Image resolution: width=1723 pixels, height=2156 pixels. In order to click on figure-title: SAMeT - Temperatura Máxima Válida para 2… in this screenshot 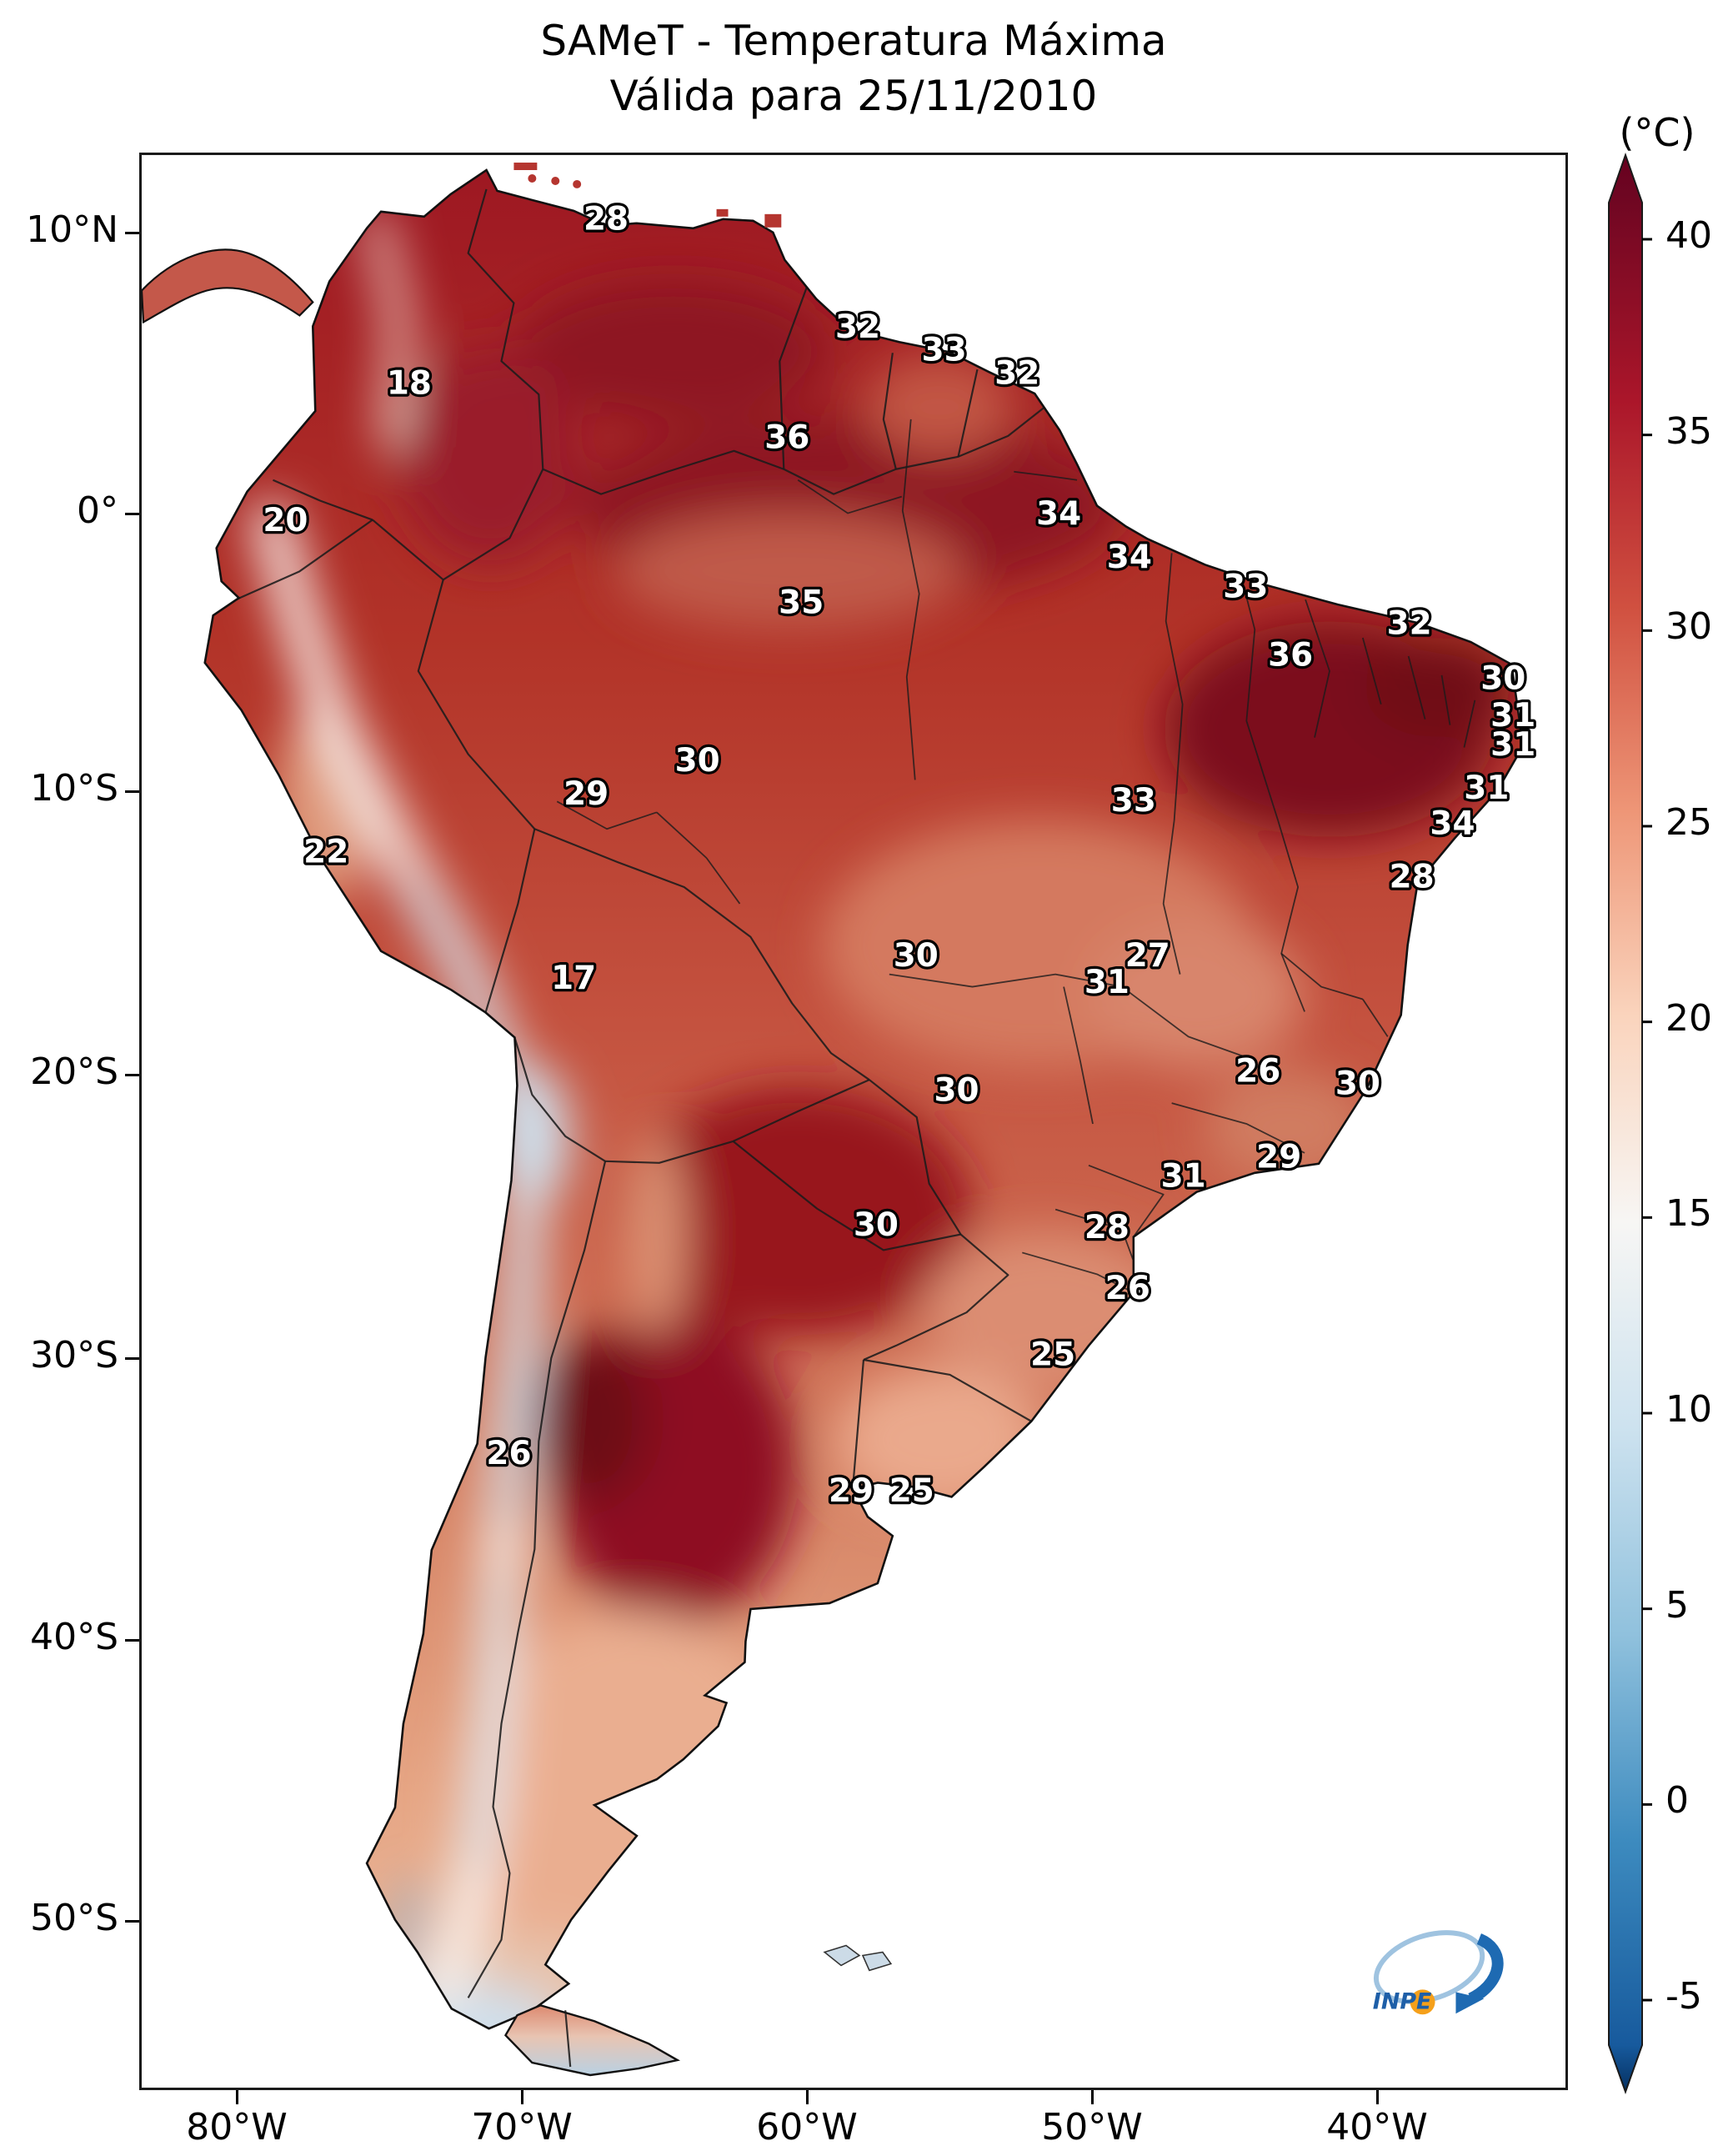, I will do `click(853, 68)`.